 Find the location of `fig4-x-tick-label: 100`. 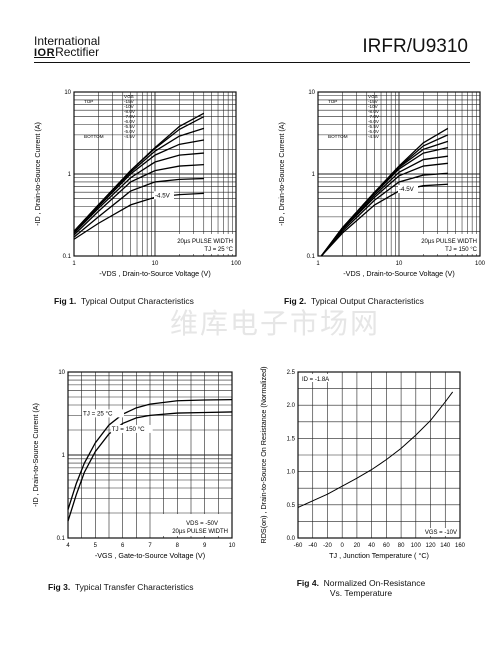

fig4-x-tick-label: 100 is located at coordinates (416, 546).